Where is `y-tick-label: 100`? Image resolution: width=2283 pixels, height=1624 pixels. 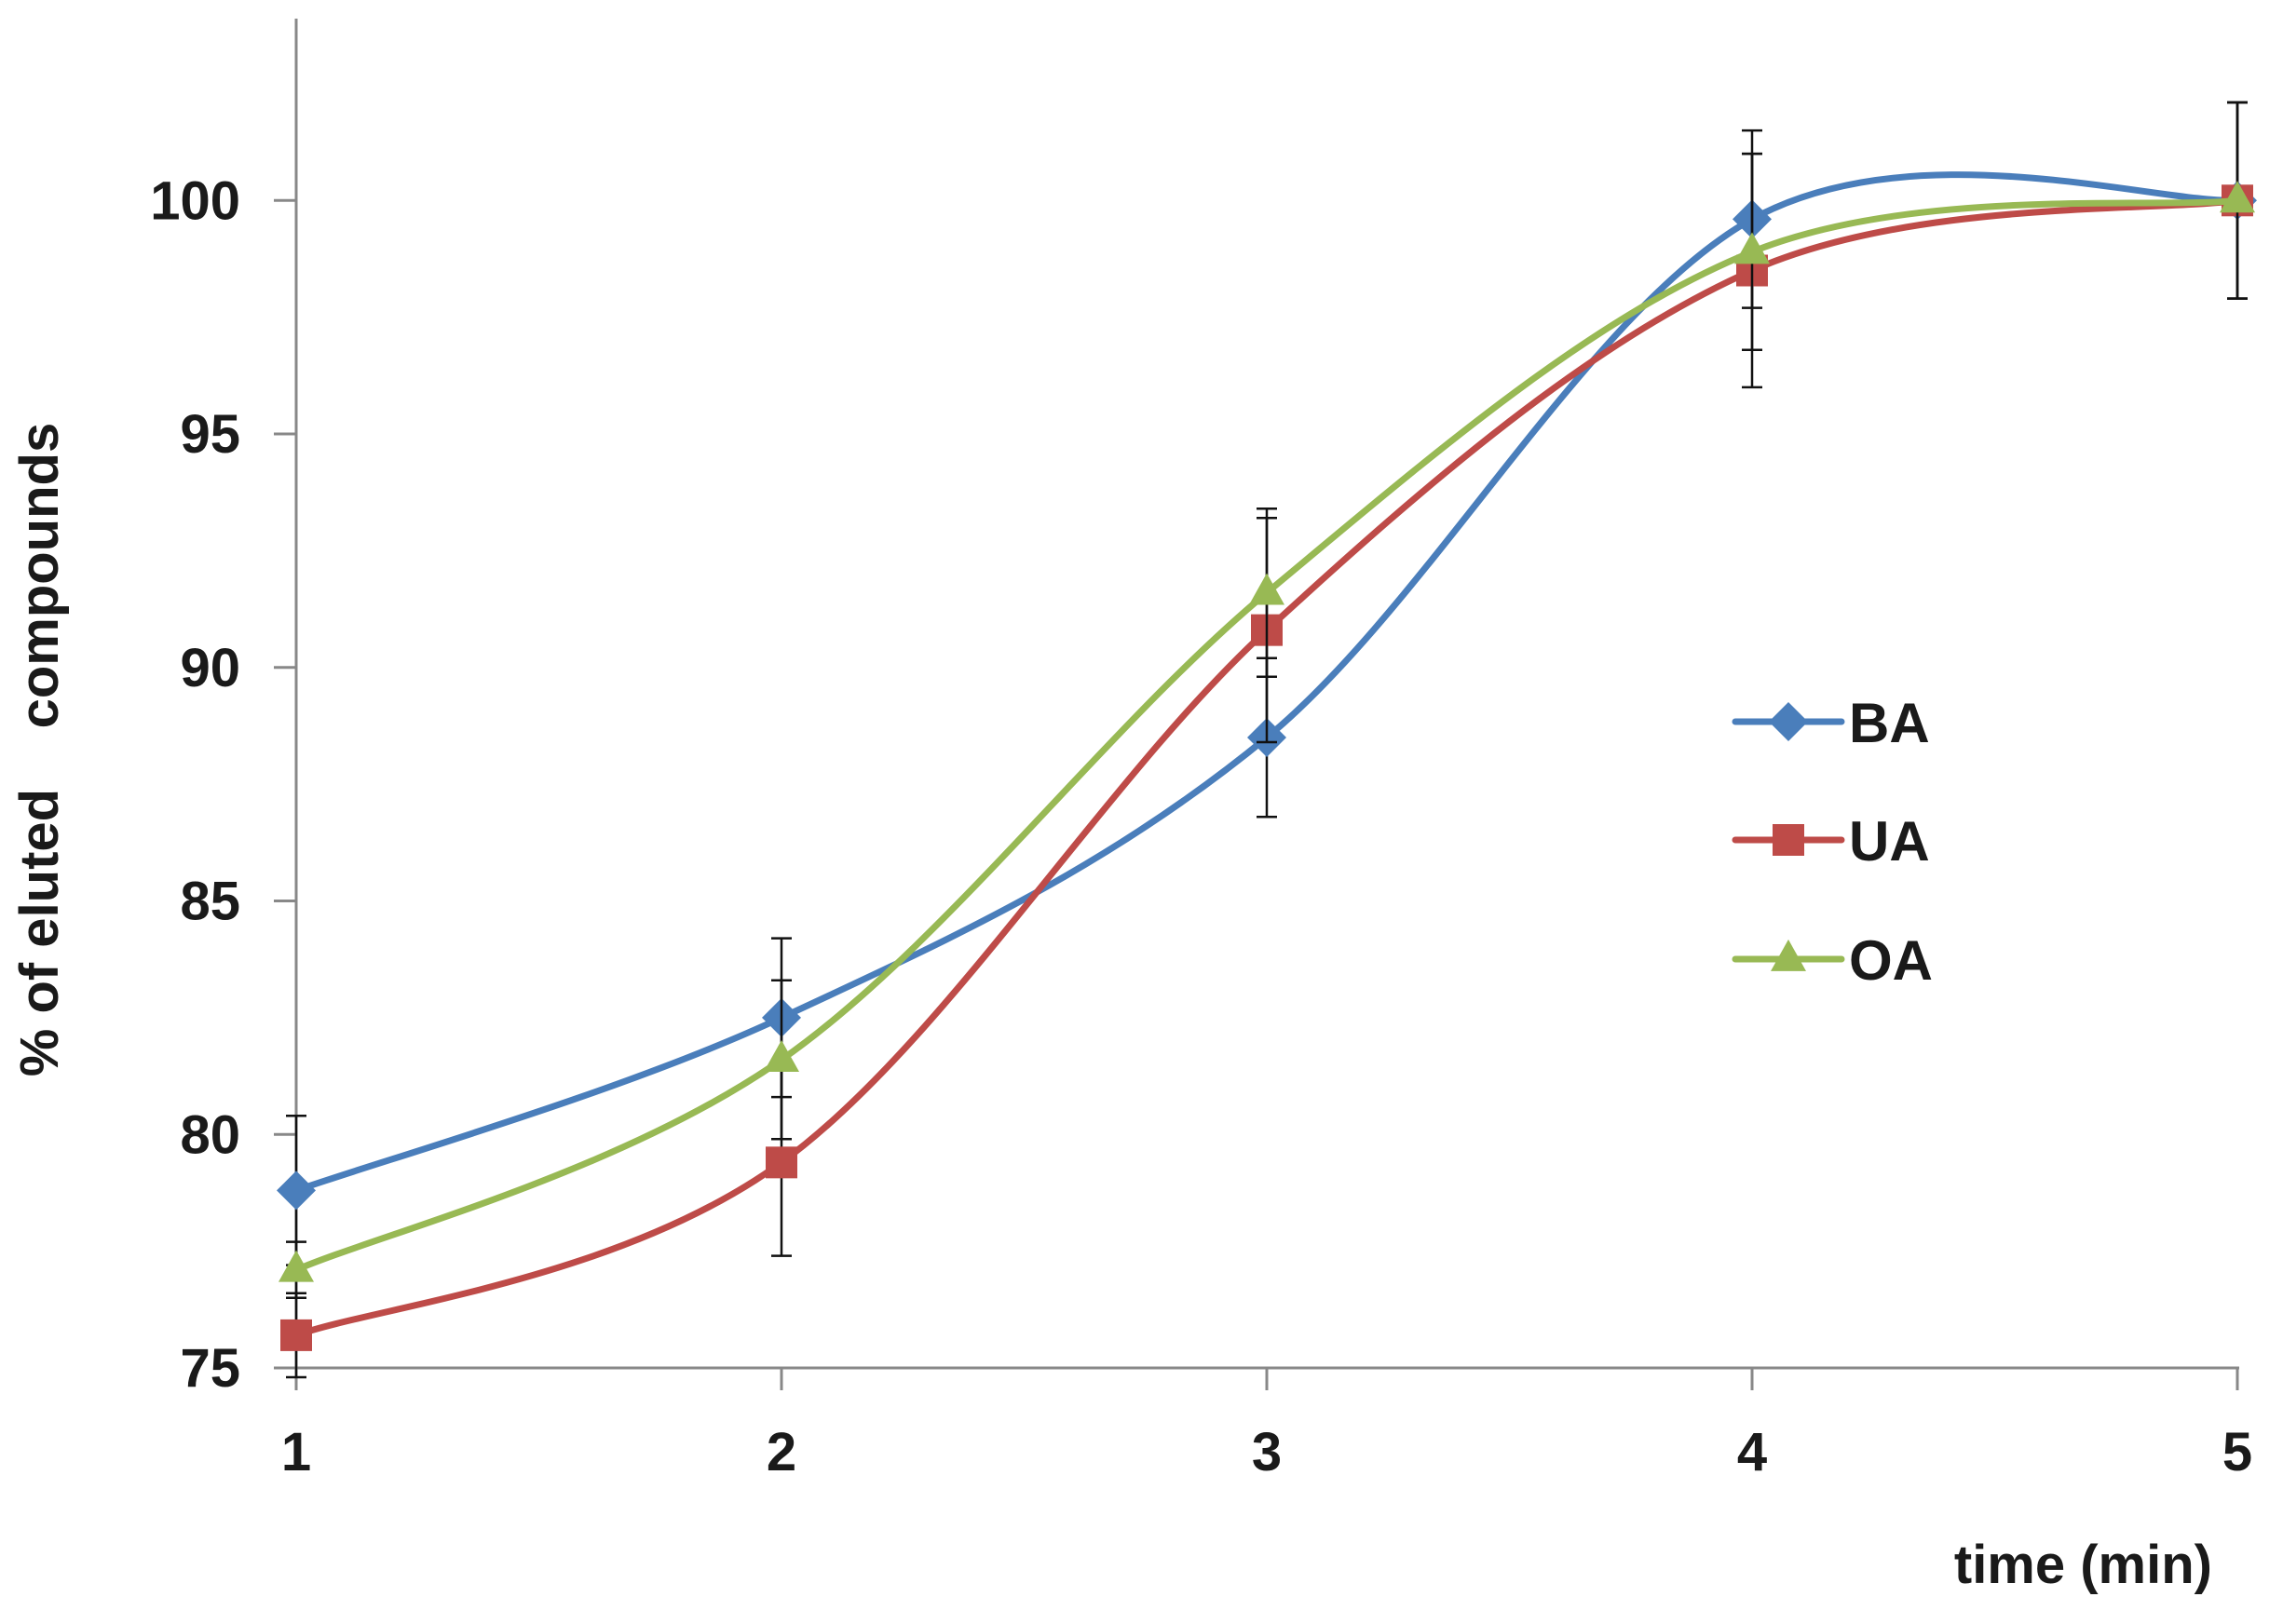
y-tick-label: 100 is located at coordinates (195, 200).